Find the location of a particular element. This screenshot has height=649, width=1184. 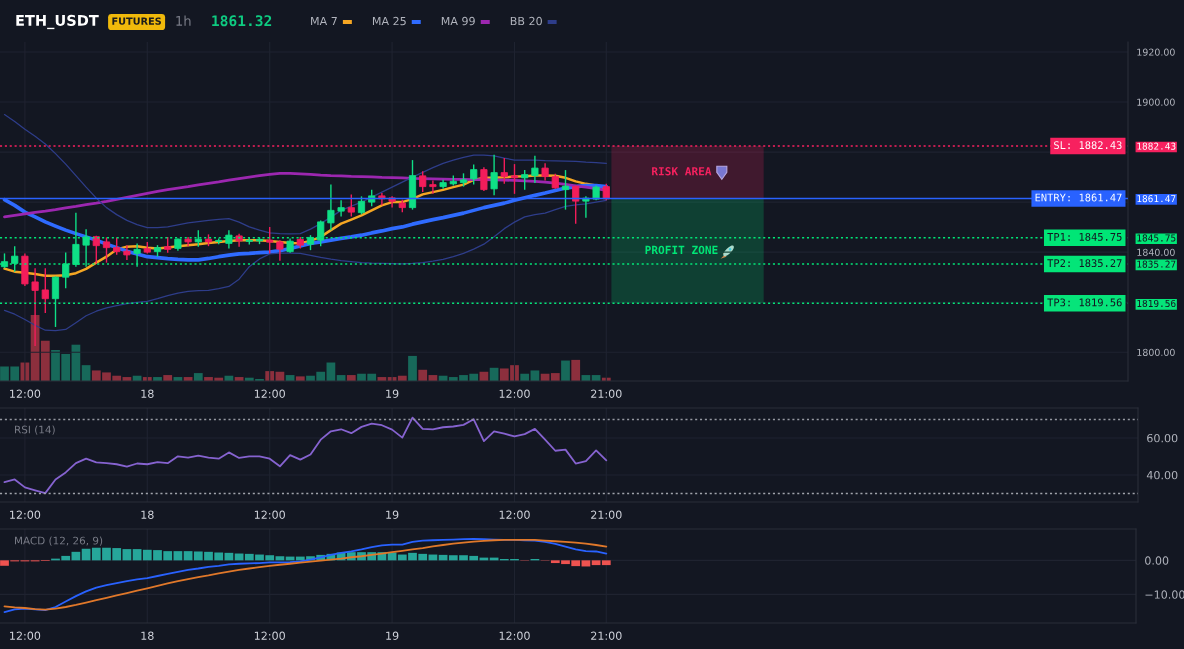

y-tick-label: 1800.00 is located at coordinates (1156, 352).